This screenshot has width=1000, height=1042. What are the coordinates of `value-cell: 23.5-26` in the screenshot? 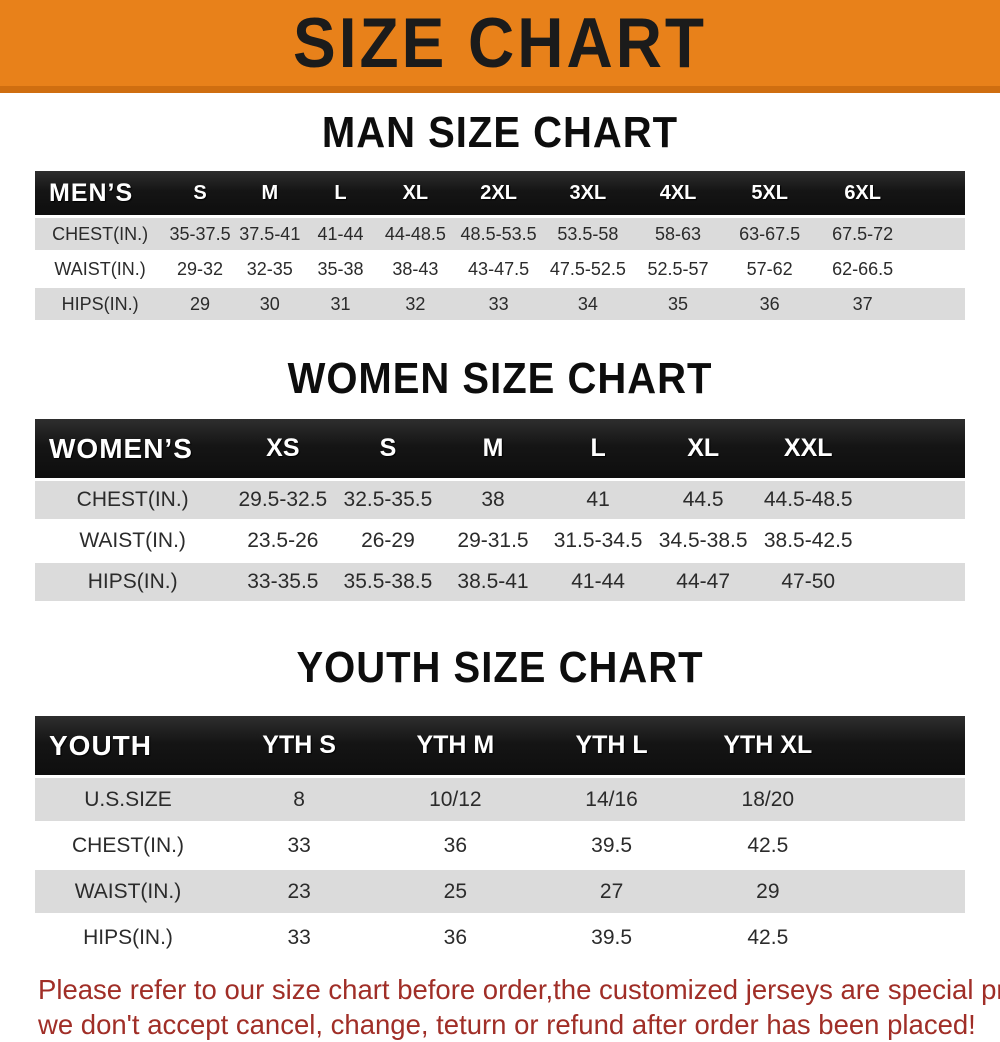 It's located at (283, 541).